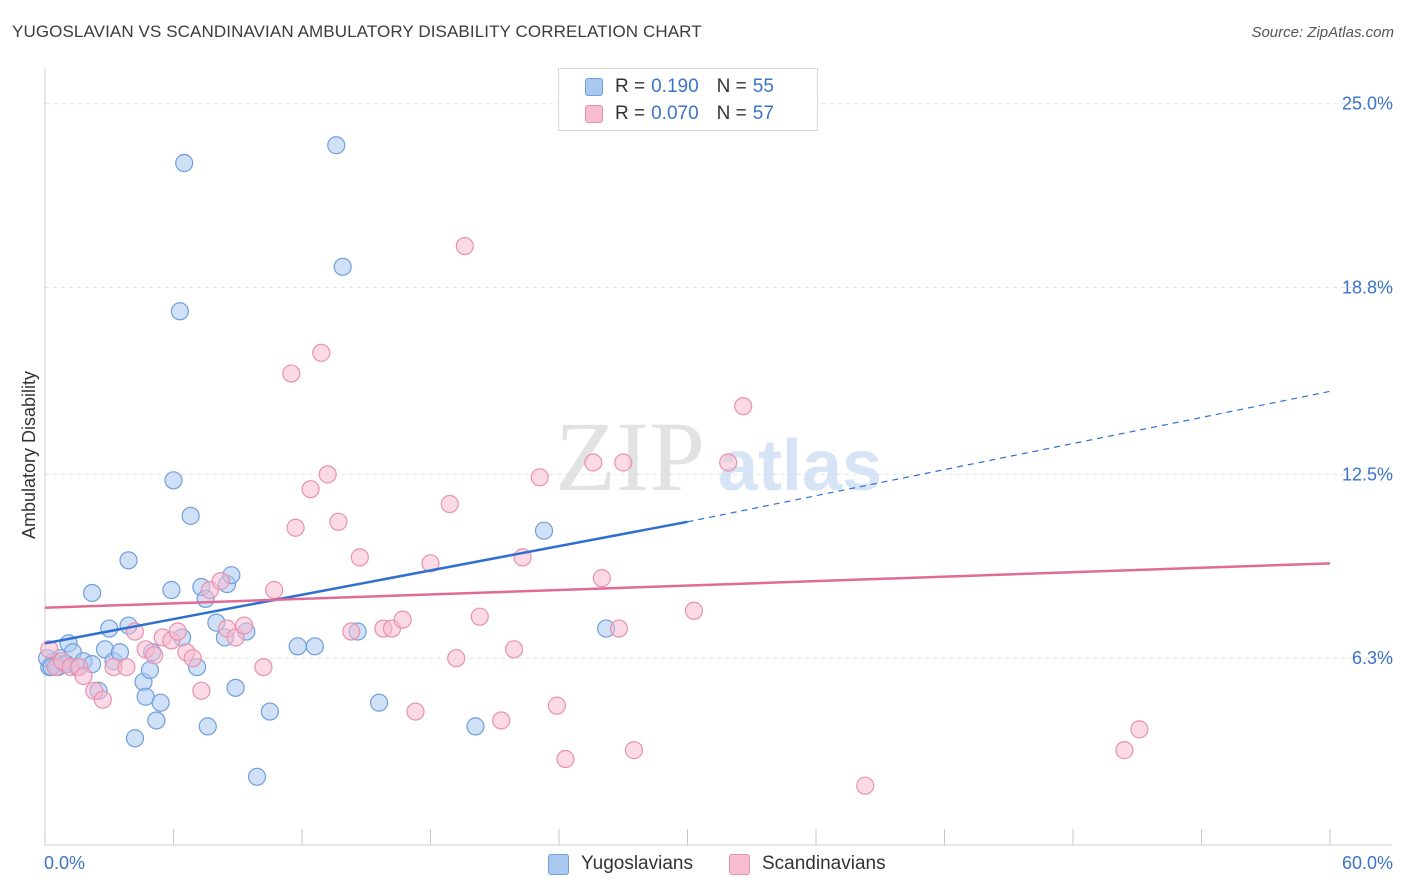  I want to click on bottom-legend-label: Scandinavians, so click(824, 863).